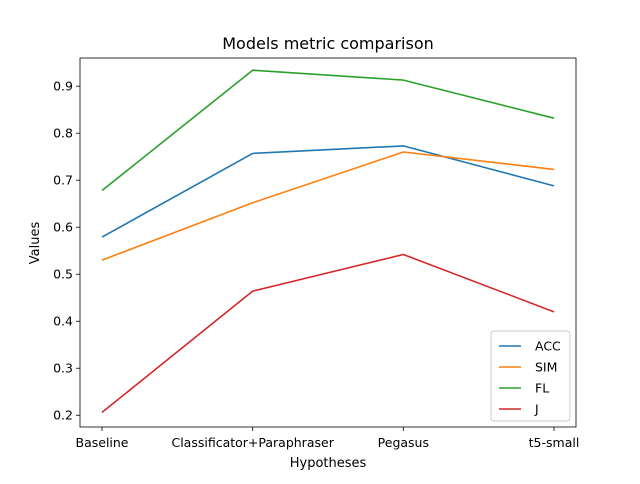 The image size is (640, 484). I want to click on x-tick-label: t5-small, so click(554, 442).